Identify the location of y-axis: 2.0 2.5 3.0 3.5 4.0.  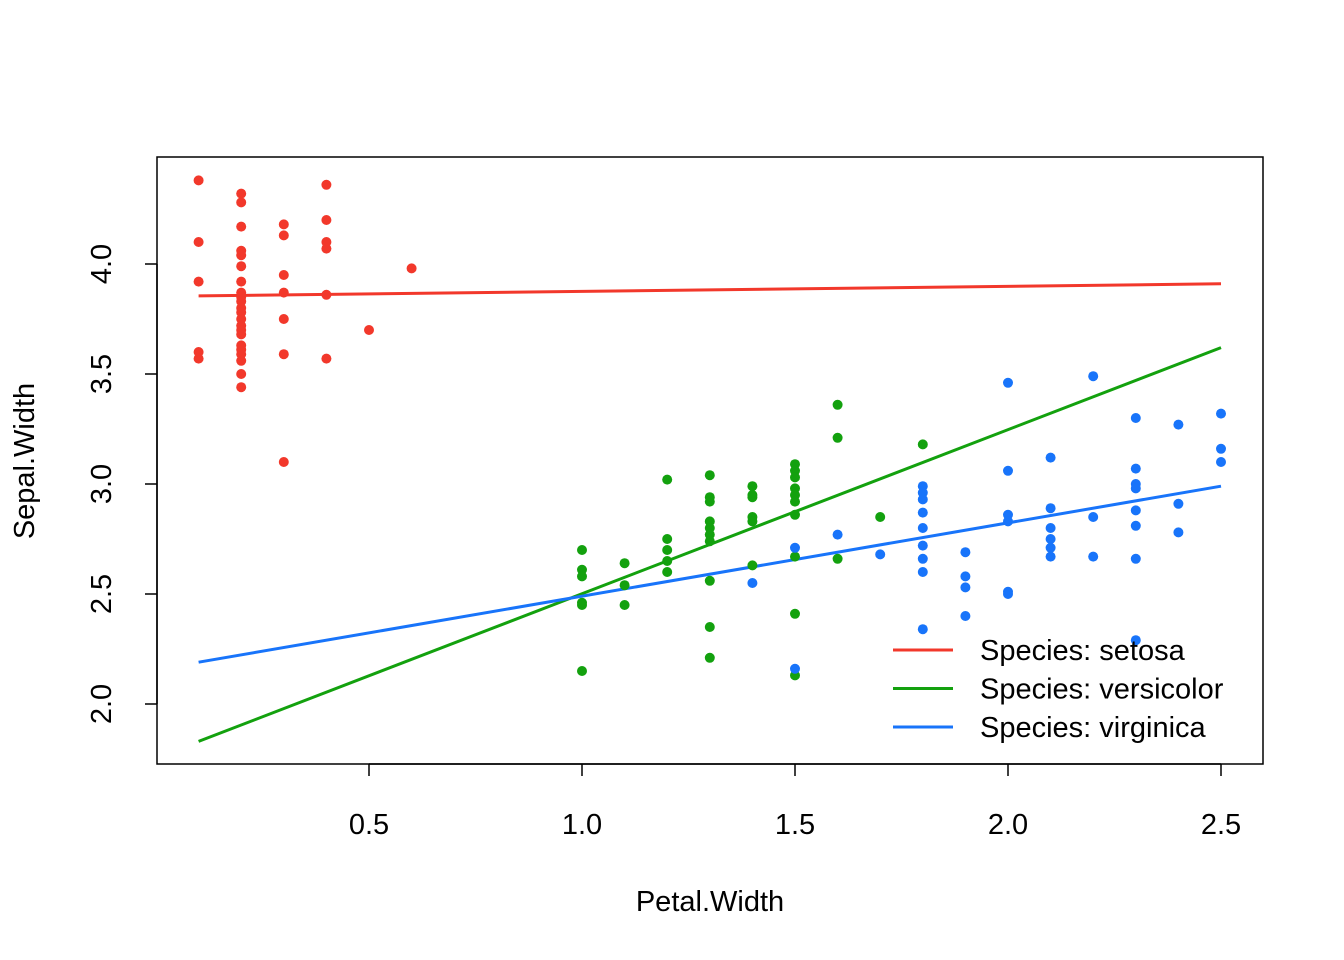
(122, 484).